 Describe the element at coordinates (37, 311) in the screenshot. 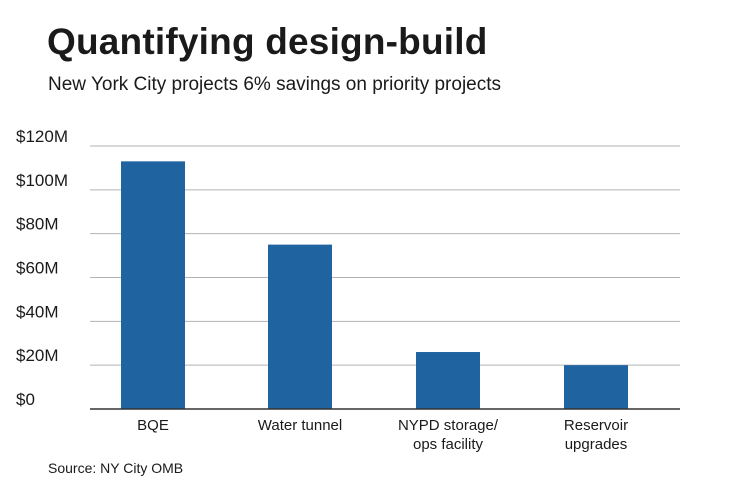

I see `y-tick-label: $40M` at that location.